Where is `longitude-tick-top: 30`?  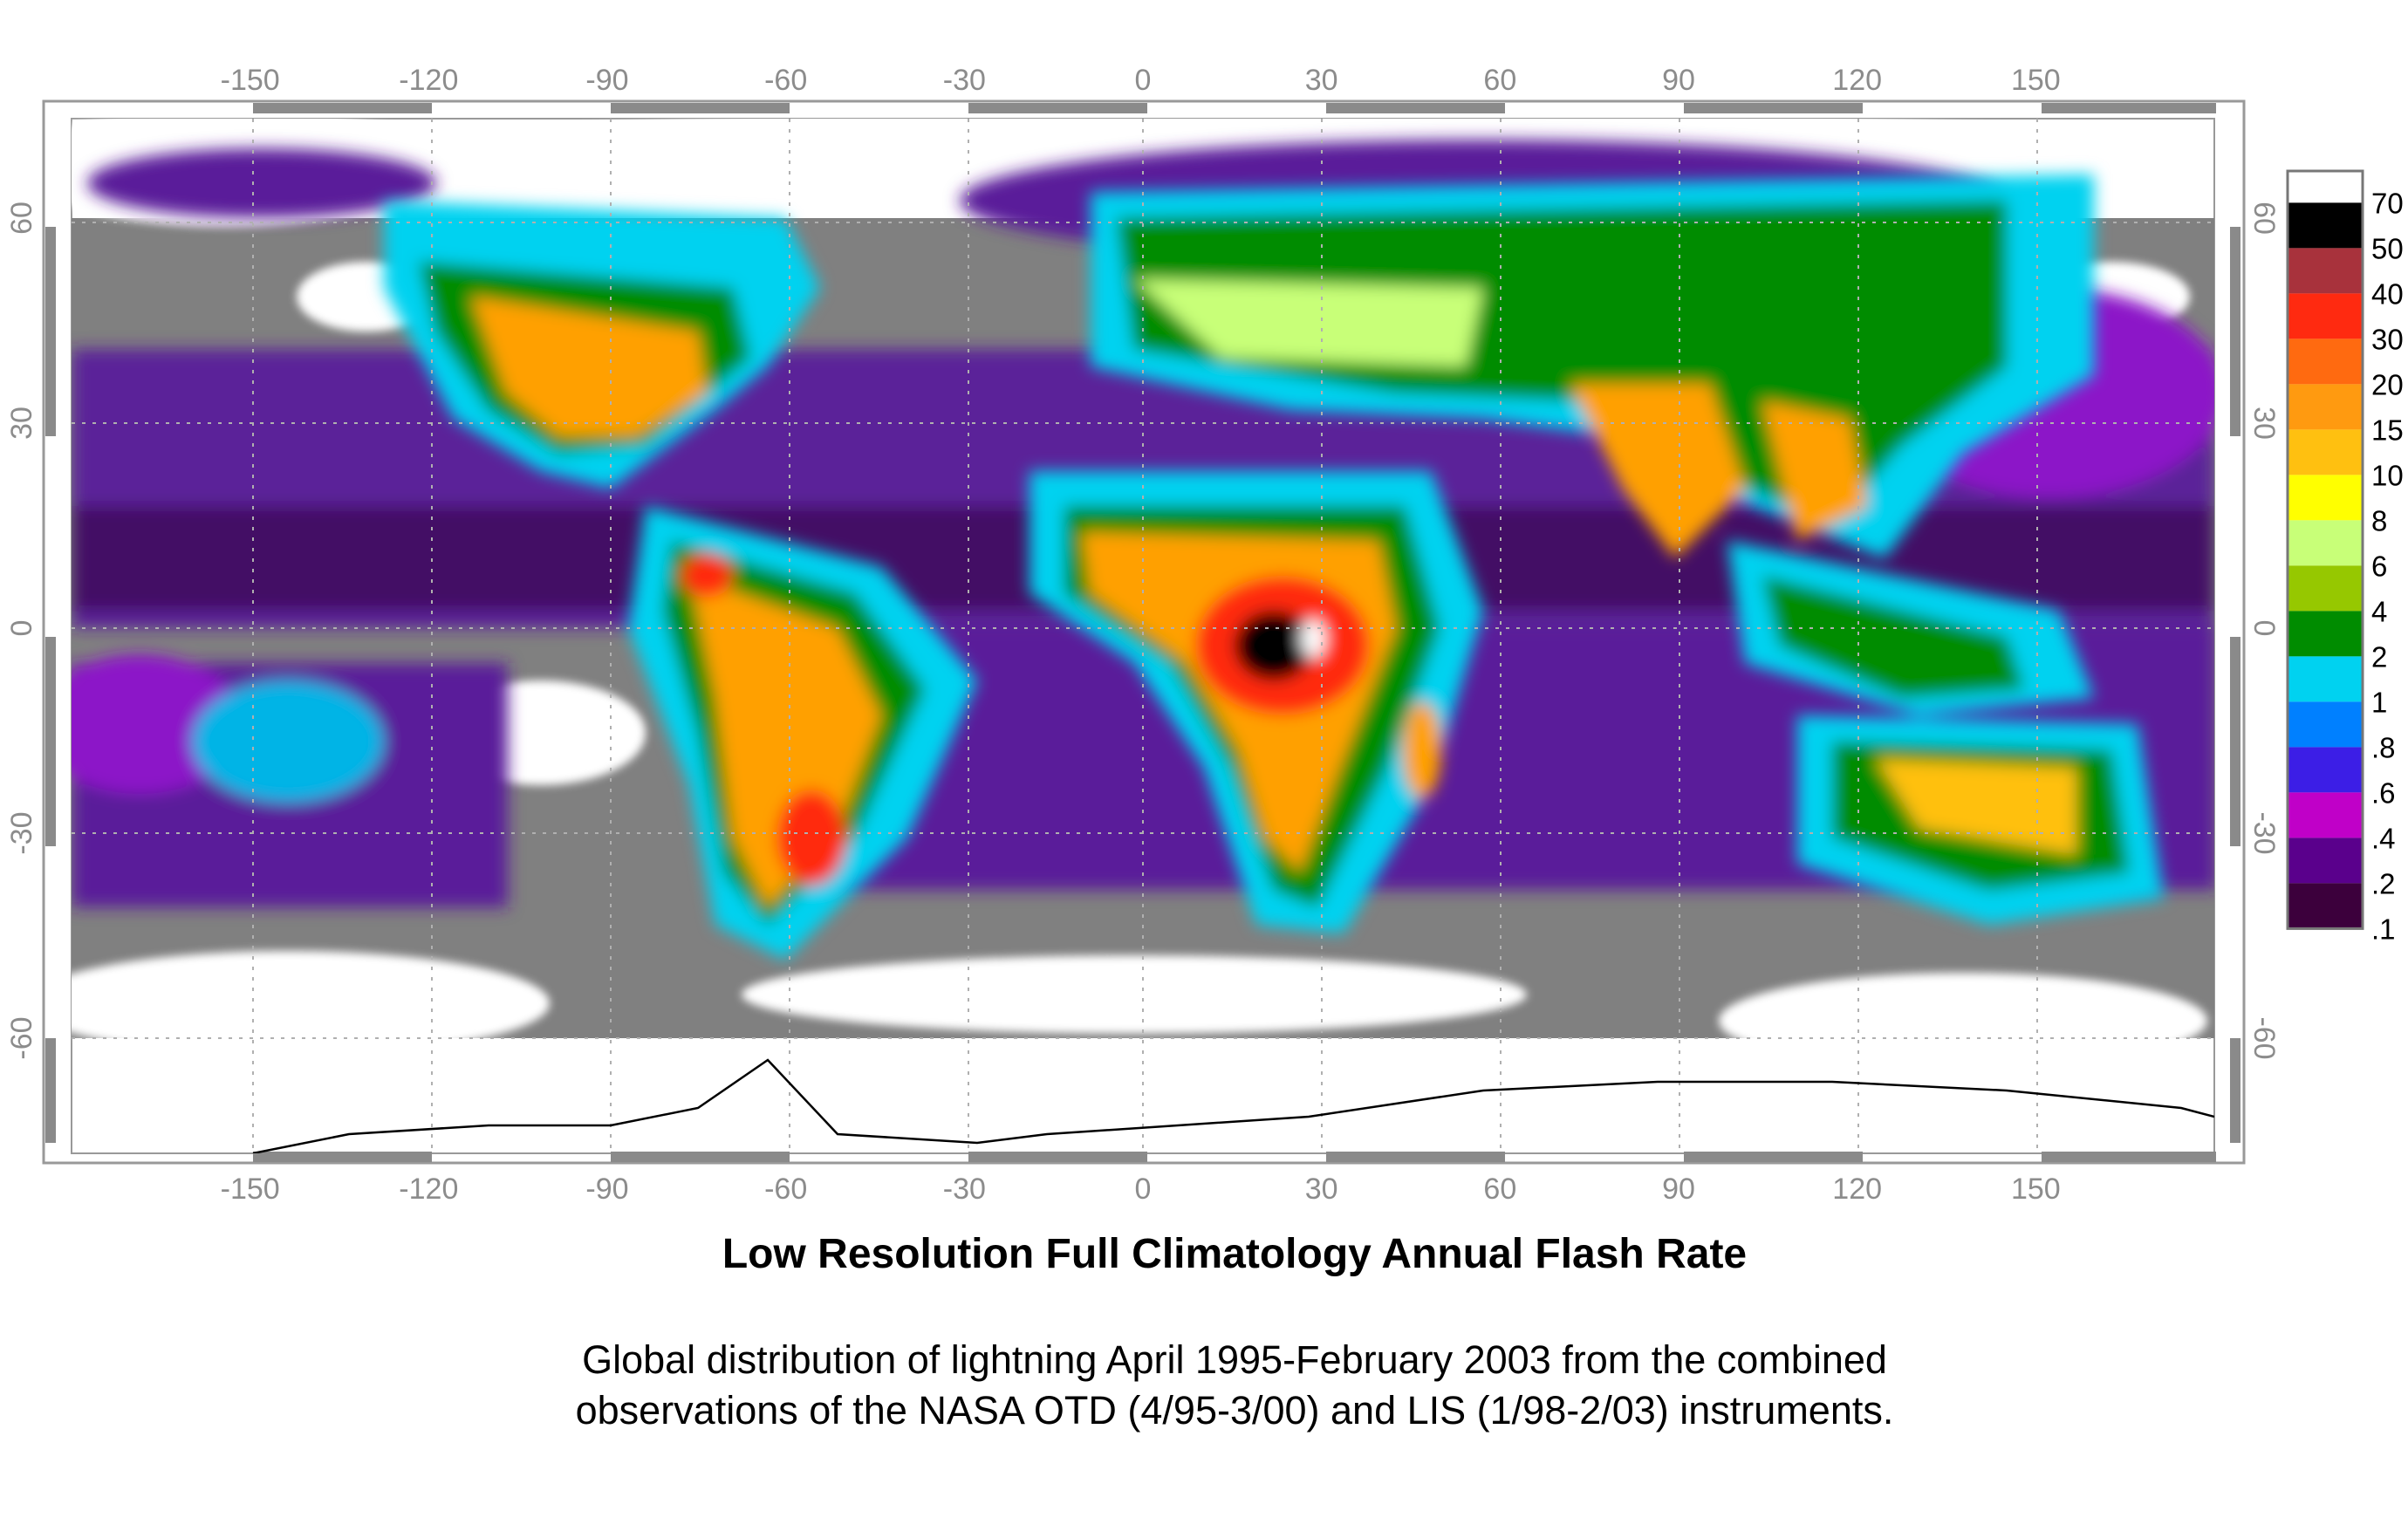
longitude-tick-top: 30 is located at coordinates (1322, 80).